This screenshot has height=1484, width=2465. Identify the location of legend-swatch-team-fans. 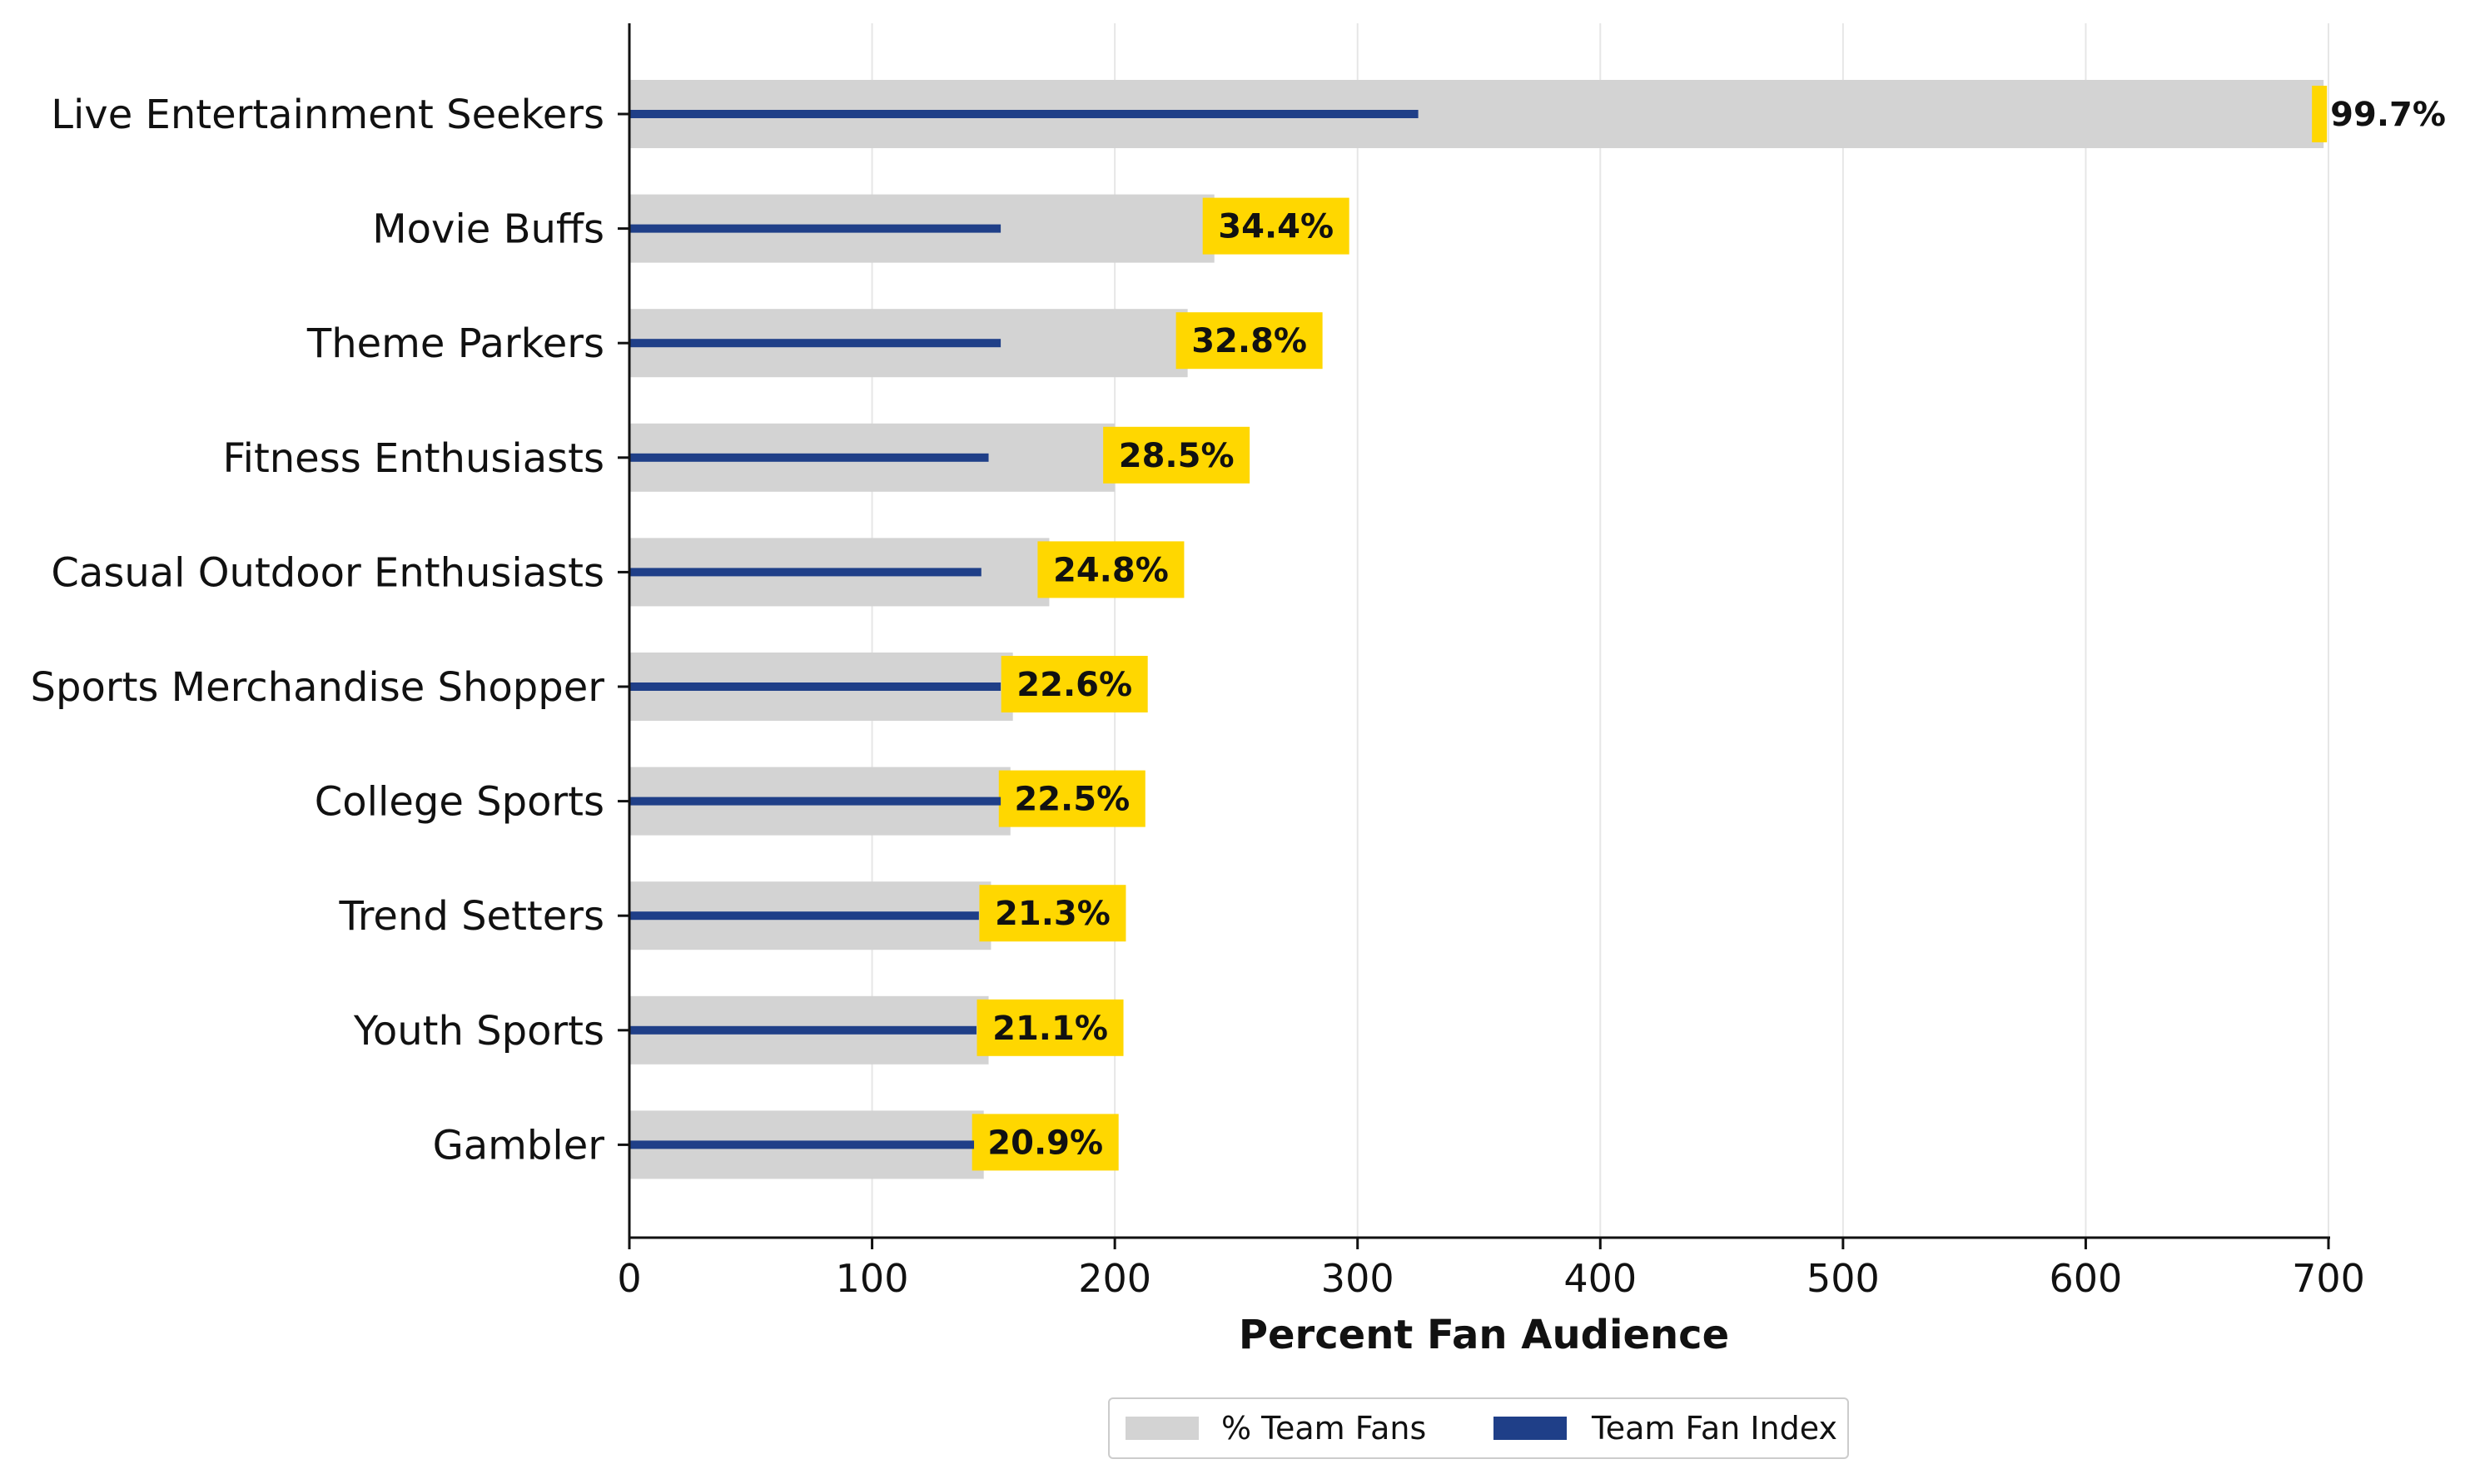
(1162, 1428).